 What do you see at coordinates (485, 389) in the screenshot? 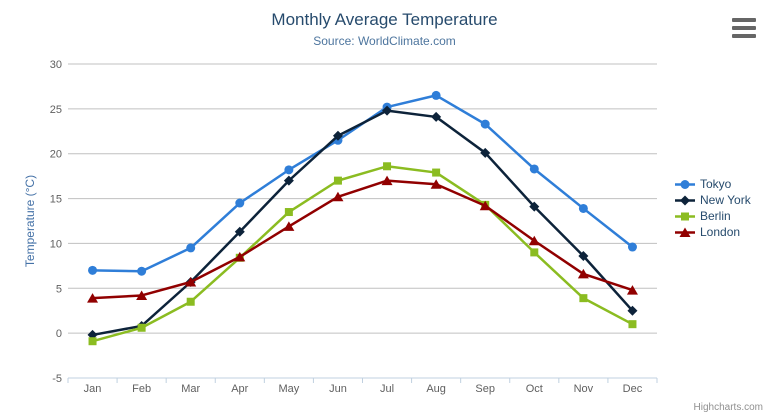
I see `x-axis-label: Sep` at bounding box center [485, 389].